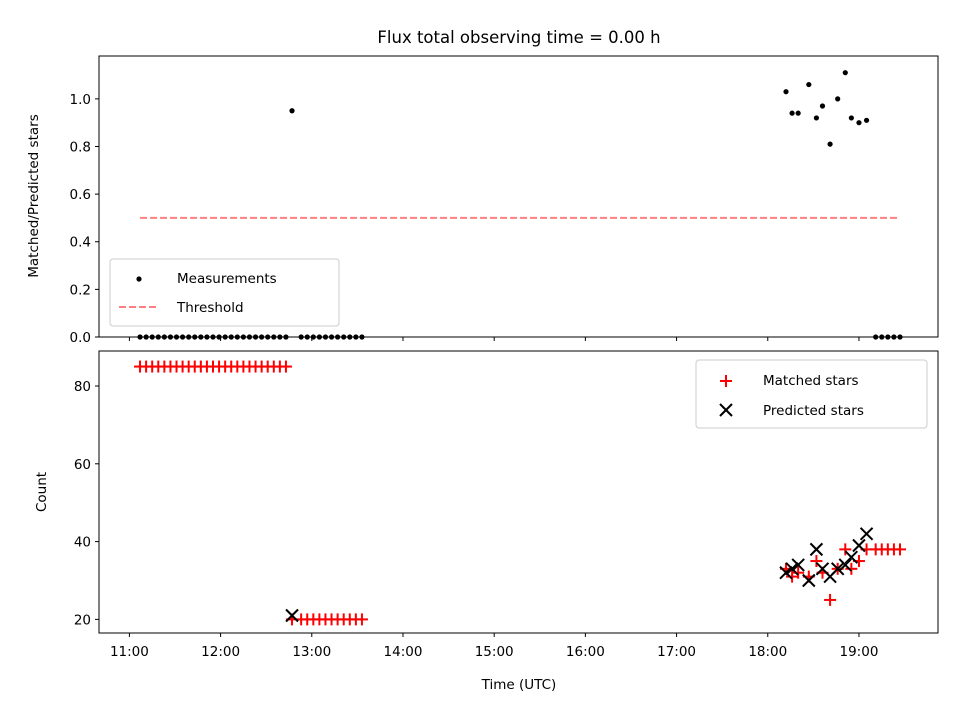  Describe the element at coordinates (767, 652) in the screenshot. I see `x-tick-label: 18:00` at that location.